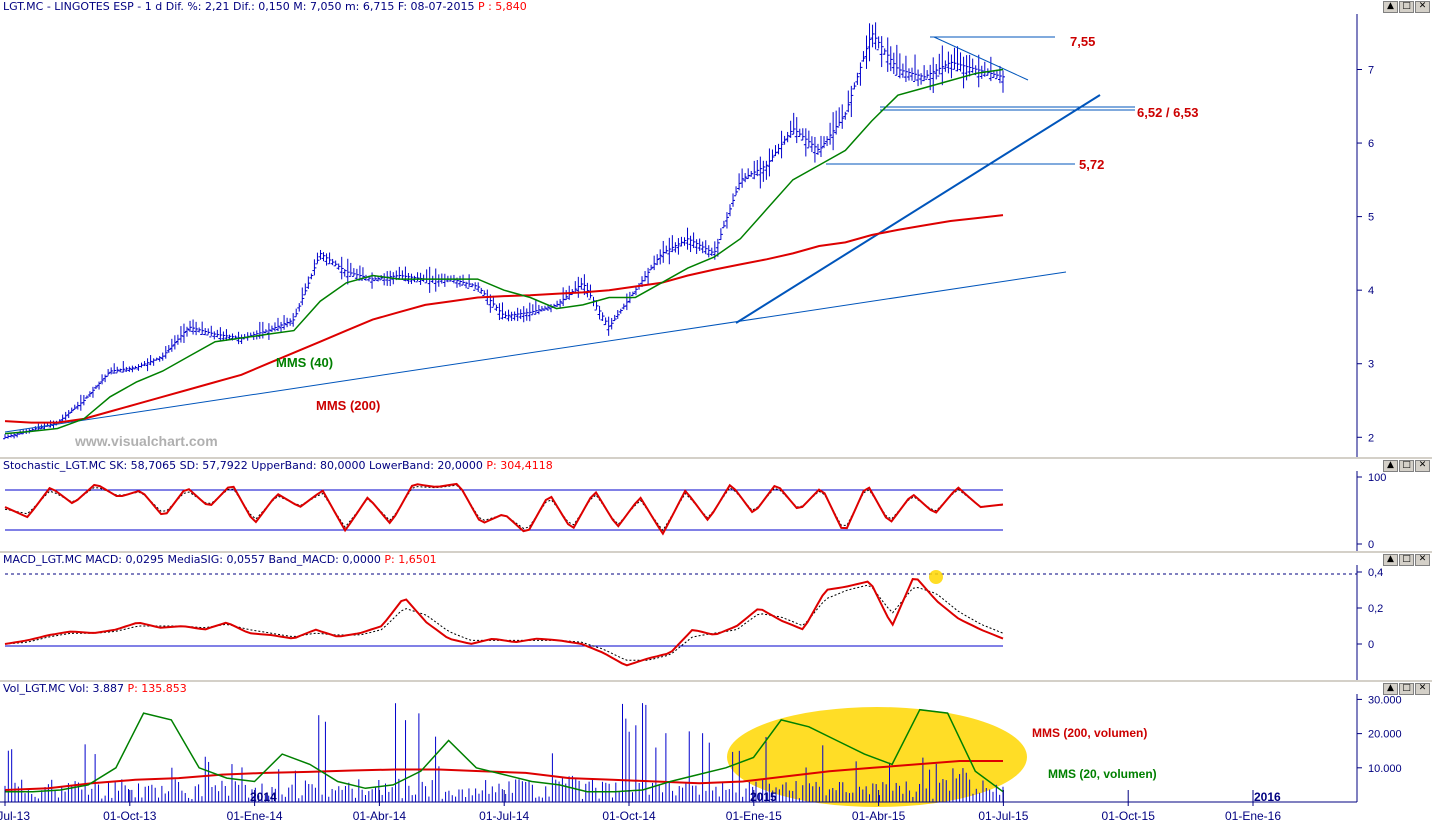  I want to click on y-tick-label: 3, so click(1371, 365).